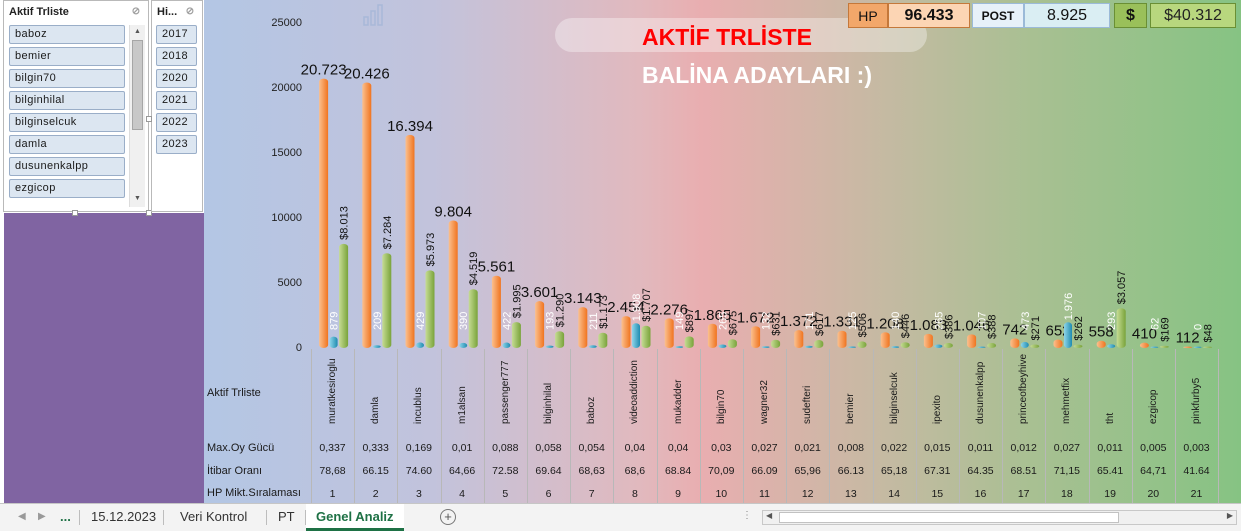 Image resolution: width=1241 pixels, height=531 pixels. I want to click on post-value-text: 8.925, so click(1067, 15).